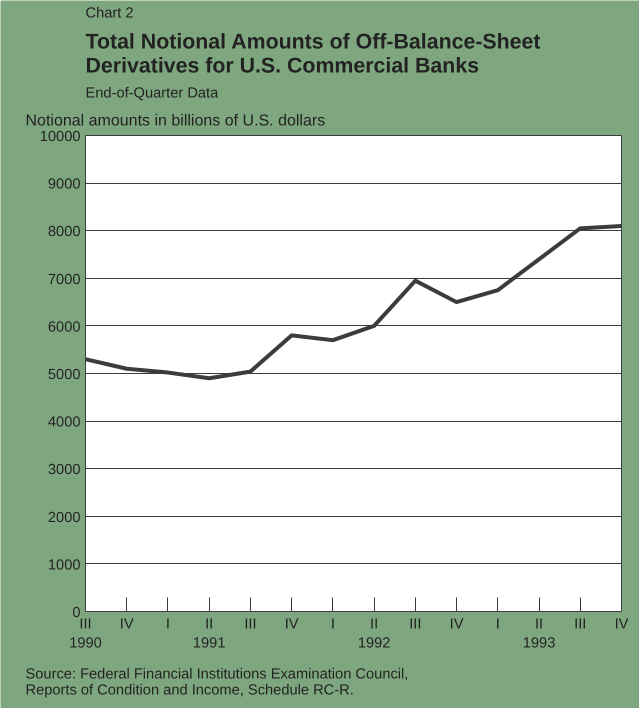 Image resolution: width=639 pixels, height=708 pixels. Describe the element at coordinates (209, 634) in the screenshot. I see `x-tick-label: II 1991` at that location.